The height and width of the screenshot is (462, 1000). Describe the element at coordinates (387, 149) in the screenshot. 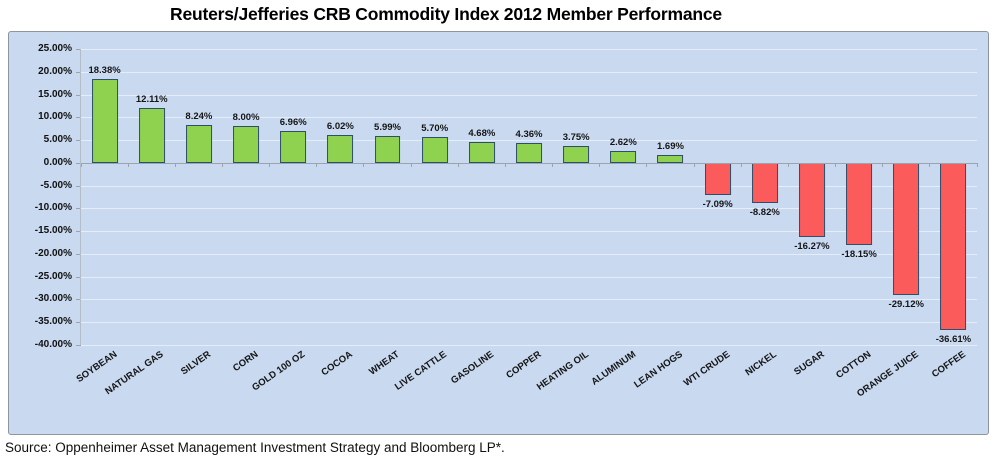

I see `bar-wheat` at that location.